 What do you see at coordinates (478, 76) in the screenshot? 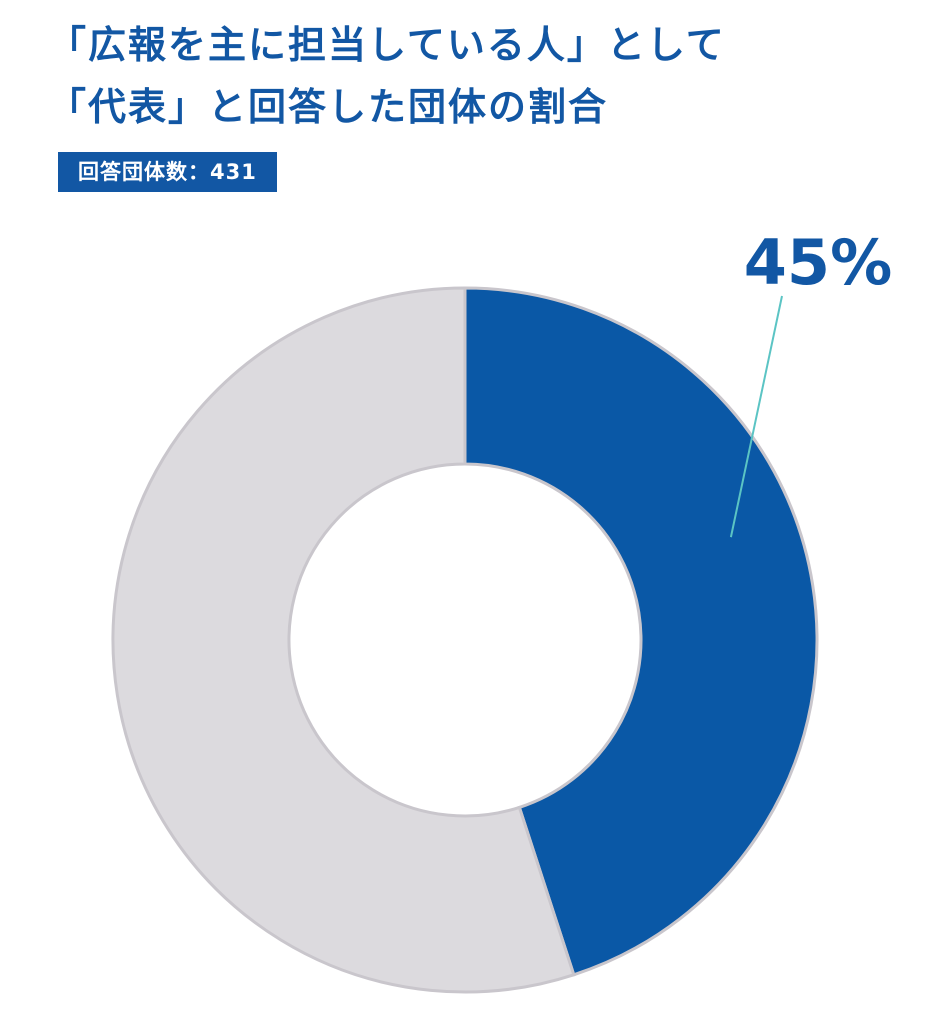
I see `chart-title: 「広報を主に担当している人」として 「代表」と回答した団体の割合` at bounding box center [478, 76].